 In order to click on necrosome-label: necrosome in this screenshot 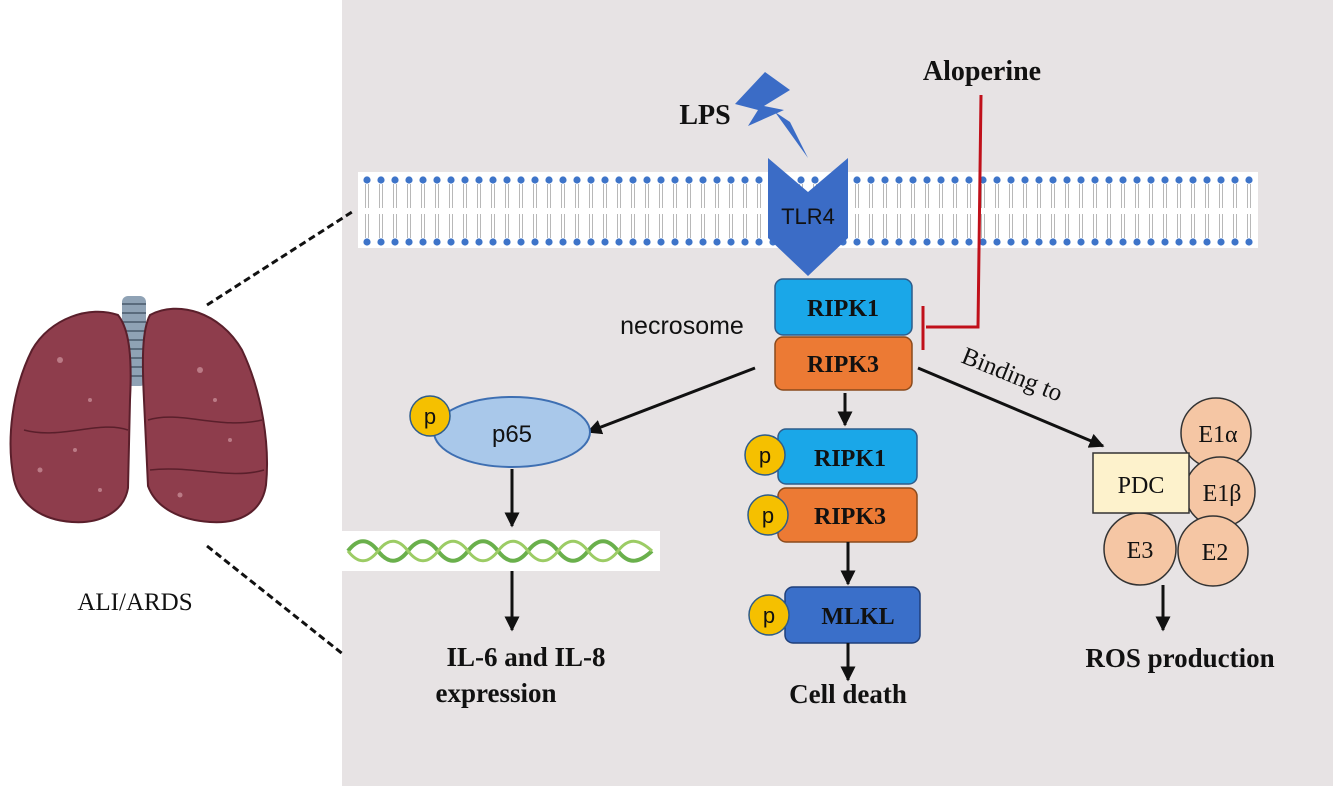, I will do `click(682, 326)`.